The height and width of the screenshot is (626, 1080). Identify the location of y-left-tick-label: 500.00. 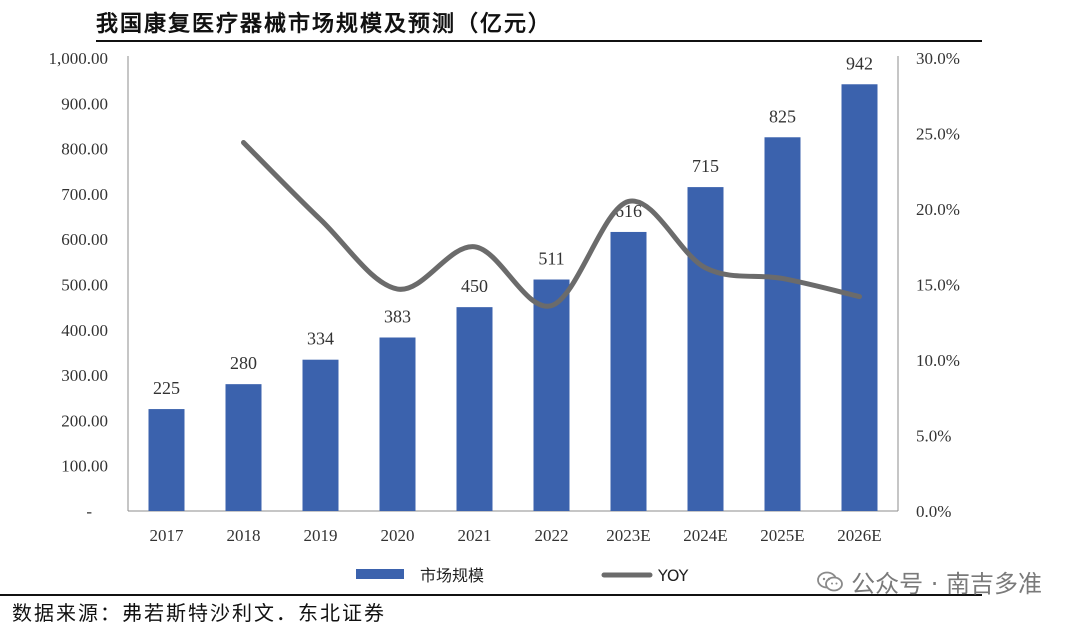
(84, 285).